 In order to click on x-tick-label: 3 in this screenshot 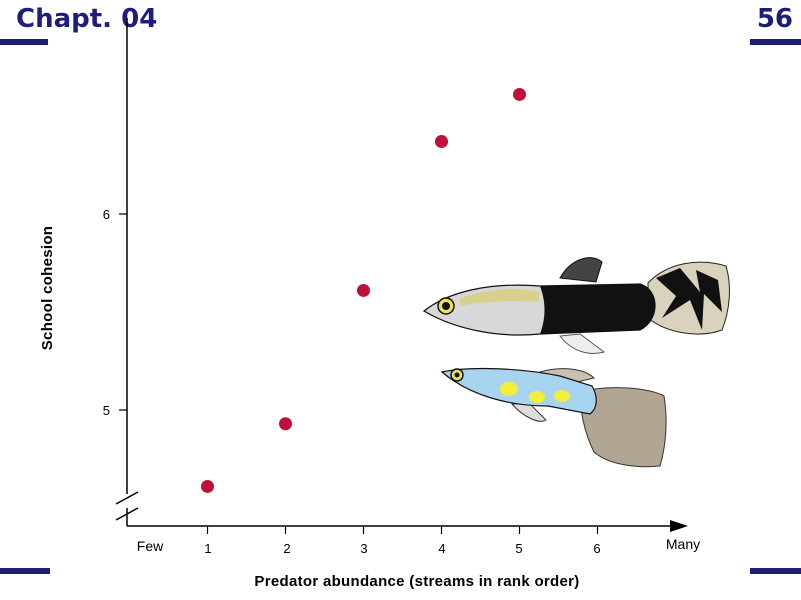, I will do `click(363, 548)`.